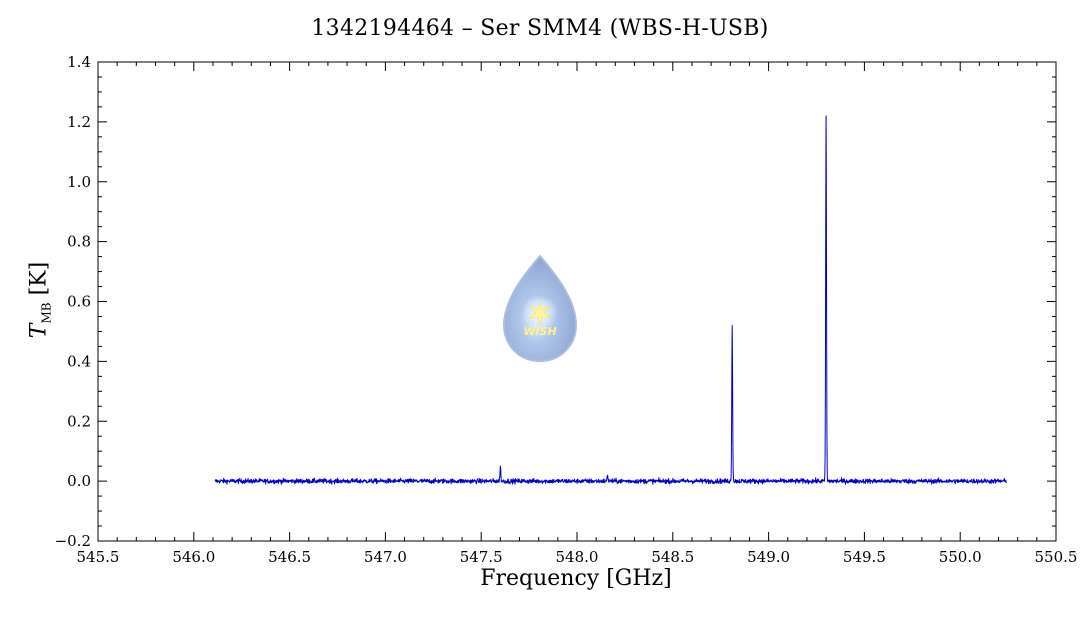 This screenshot has height=618, width=1080. Describe the element at coordinates (481, 557) in the screenshot. I see `x-tick-label: 547.5` at that location.